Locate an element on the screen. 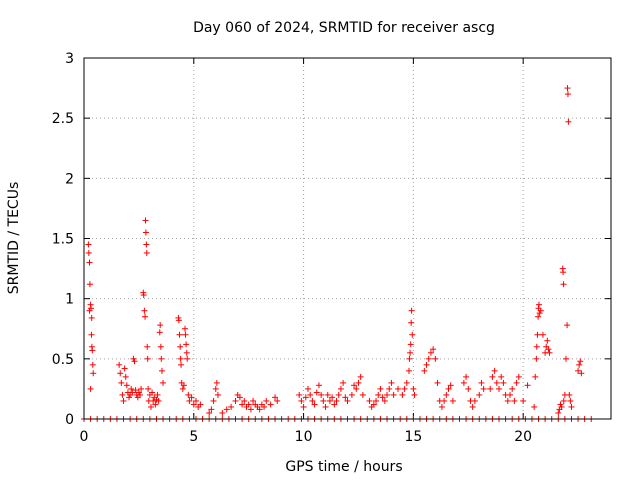 Image resolution: width=640 pixels, height=484 pixels. y-tick-label: 1 is located at coordinates (69, 300).